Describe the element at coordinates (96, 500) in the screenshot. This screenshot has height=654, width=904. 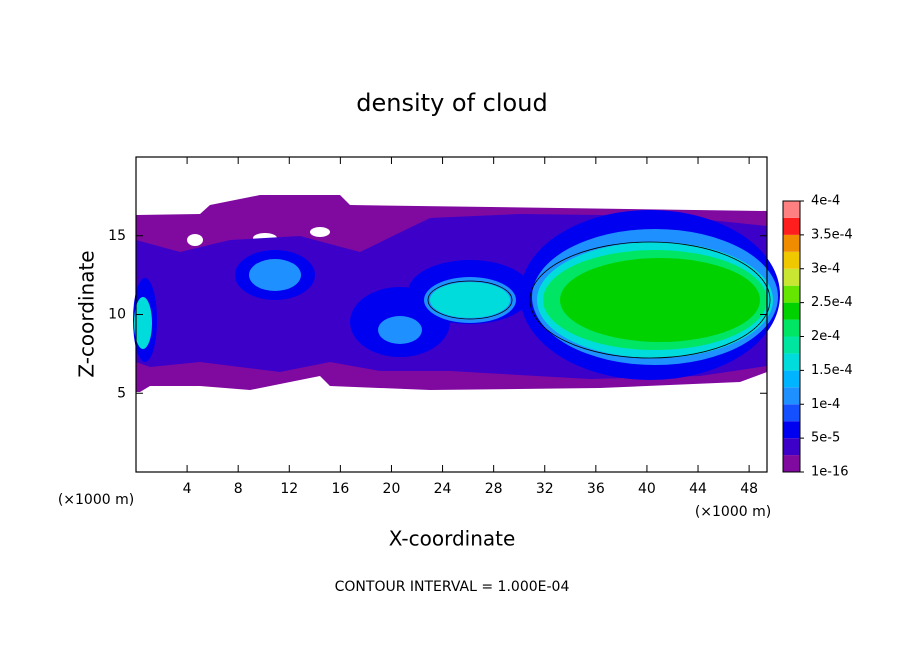
I see `y-unit-label: (×1000 m)` at that location.